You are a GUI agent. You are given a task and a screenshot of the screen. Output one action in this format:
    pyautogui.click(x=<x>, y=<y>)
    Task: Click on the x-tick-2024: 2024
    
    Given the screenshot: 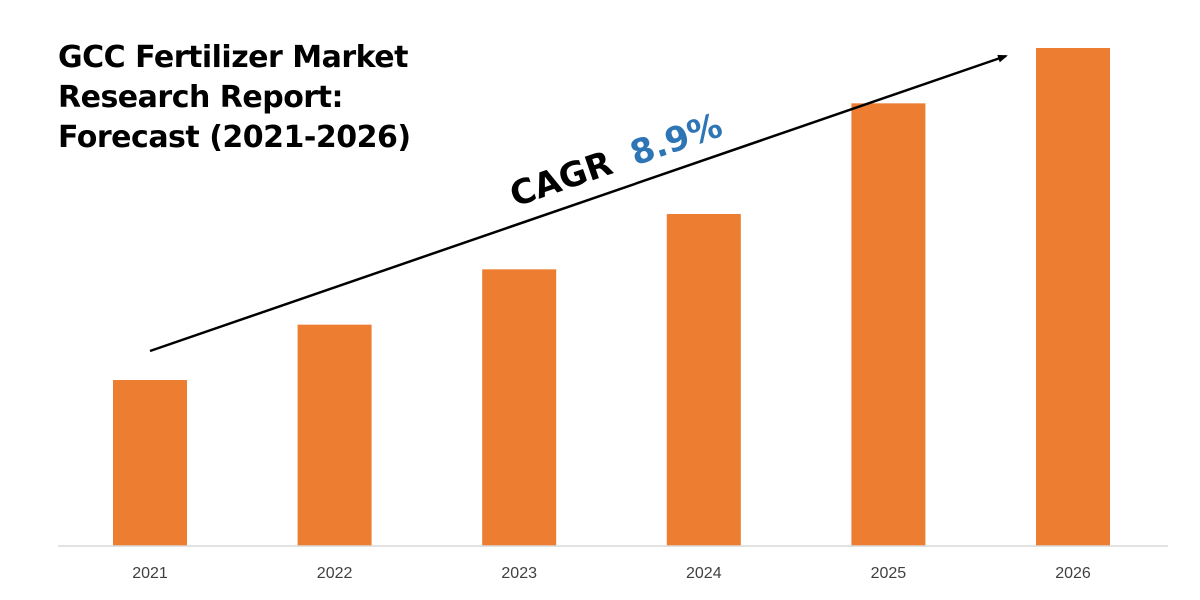 What is the action you would take?
    pyautogui.click(x=704, y=573)
    